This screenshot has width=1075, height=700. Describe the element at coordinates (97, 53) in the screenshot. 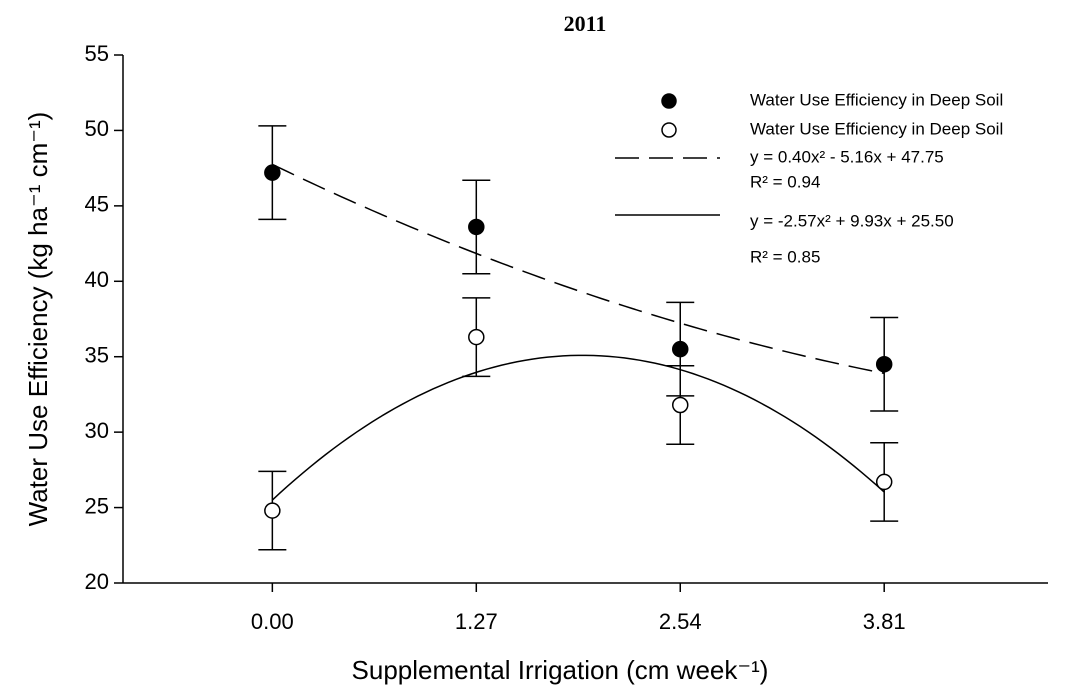

I see `y-tick-label: 55` at that location.